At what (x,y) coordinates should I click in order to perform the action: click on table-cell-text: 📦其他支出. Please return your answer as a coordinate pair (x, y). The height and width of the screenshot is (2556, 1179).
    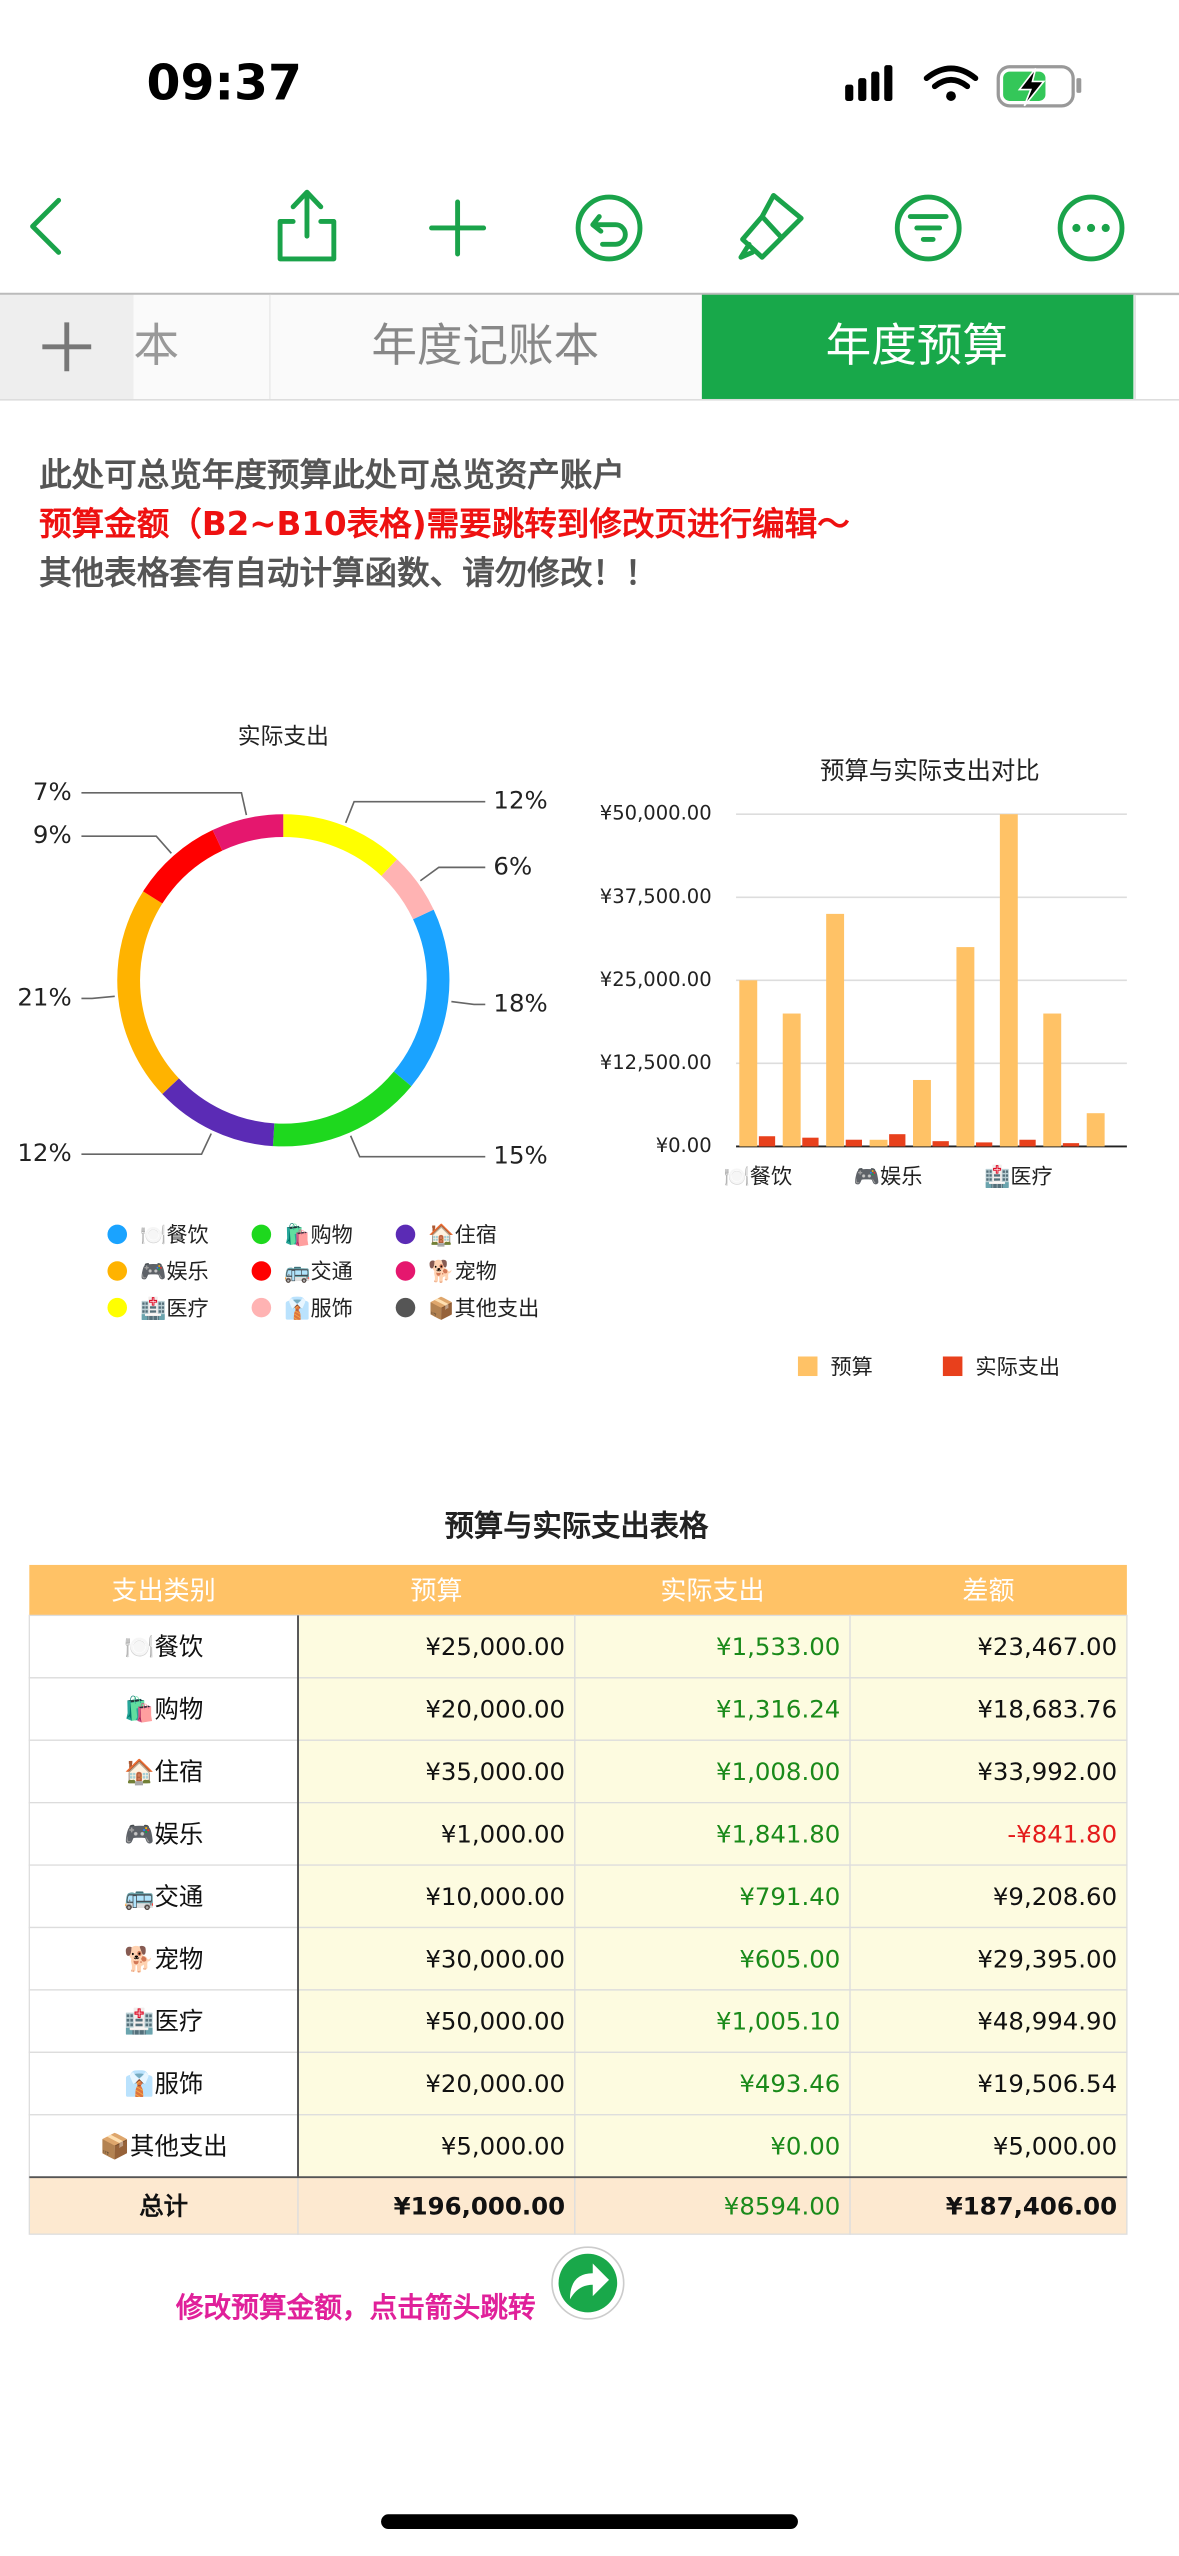
    Looking at the image, I should click on (164, 2146).